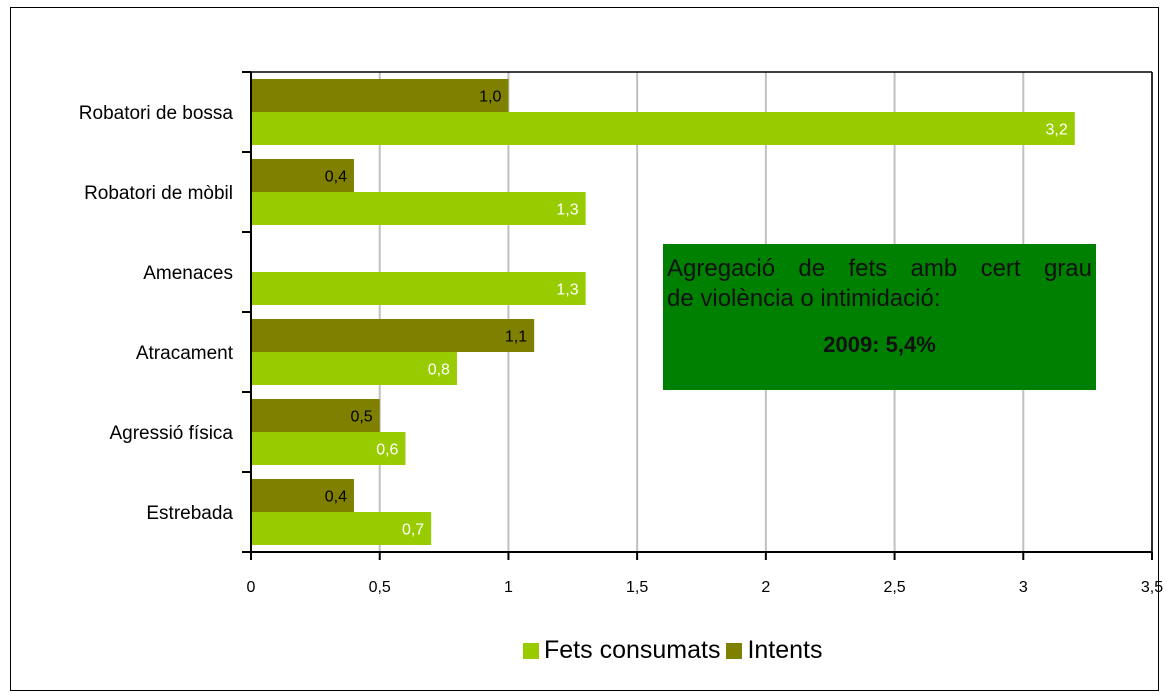 The width and height of the screenshot is (1167, 699). I want to click on category-label: Estrebada, so click(189, 513).